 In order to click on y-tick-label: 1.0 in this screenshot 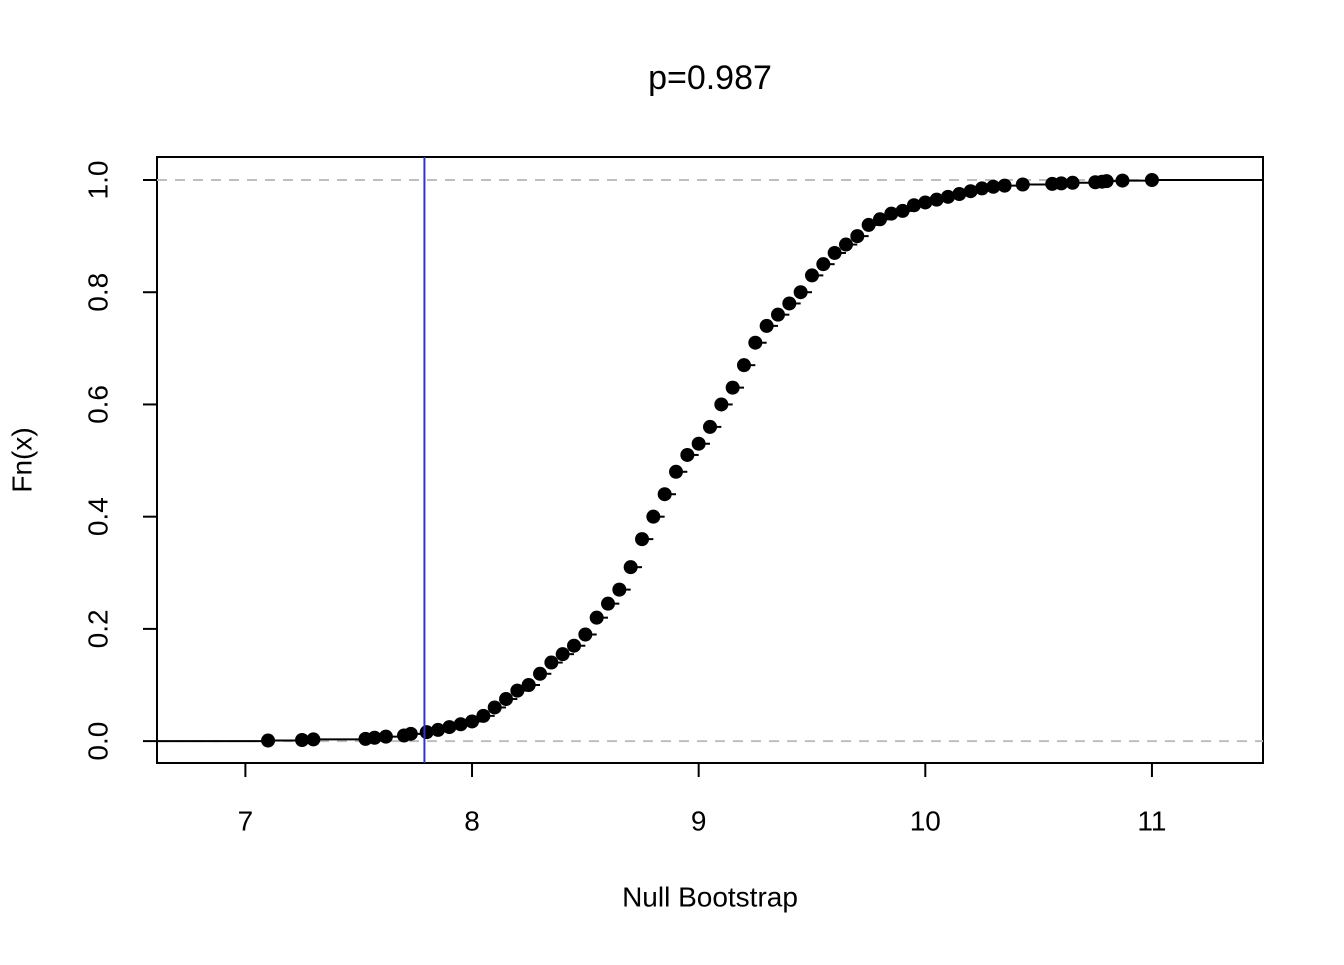, I will do `click(97, 180)`.